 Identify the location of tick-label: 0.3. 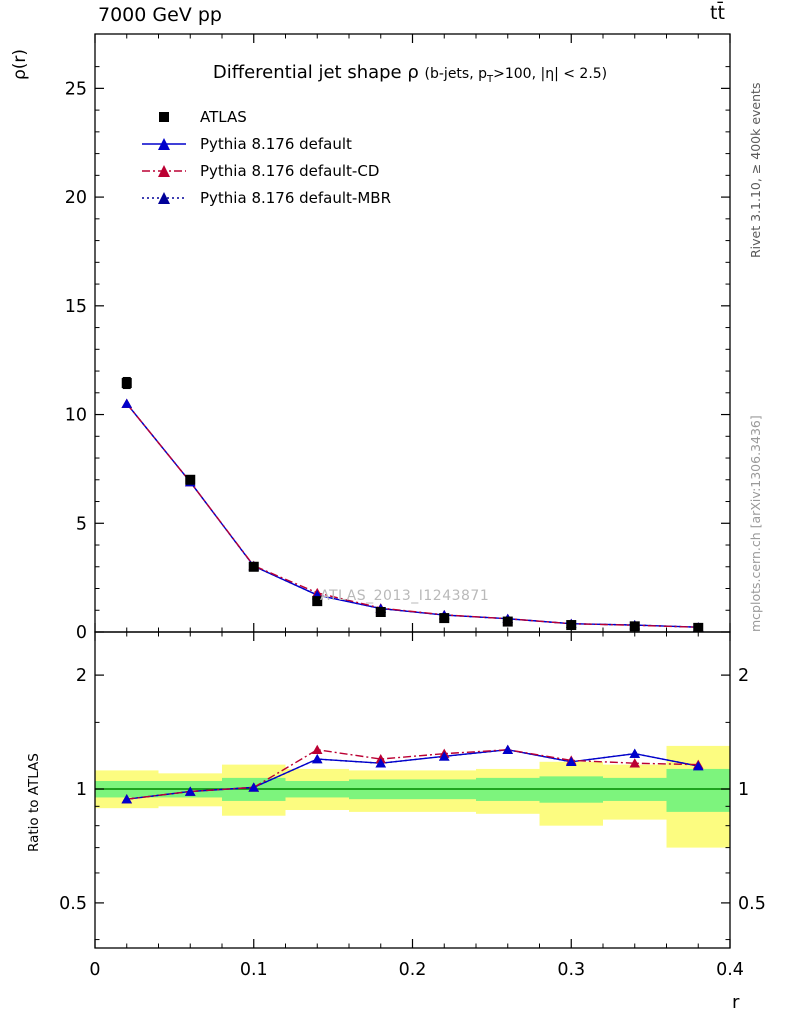
(571, 970).